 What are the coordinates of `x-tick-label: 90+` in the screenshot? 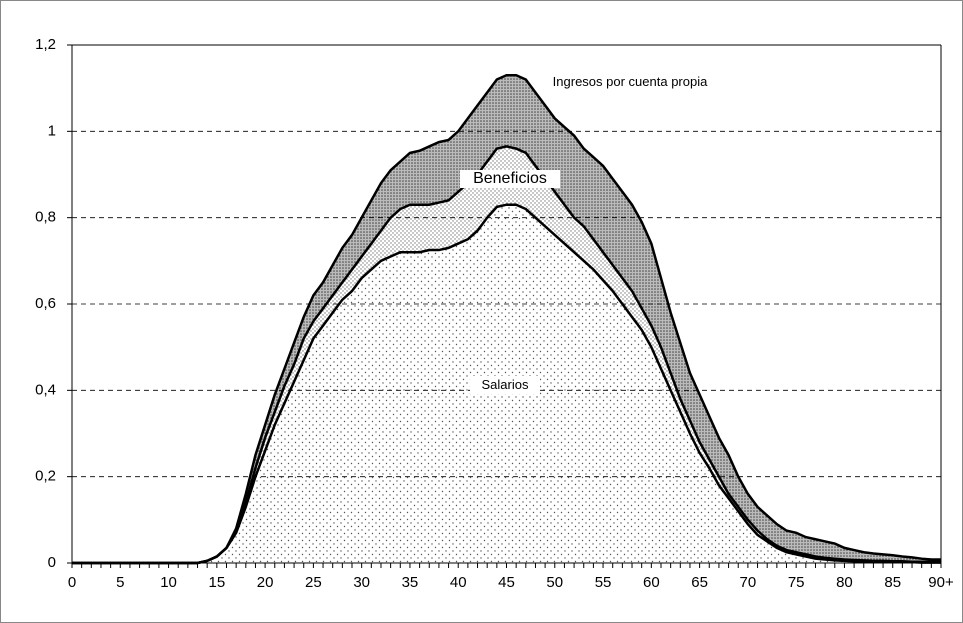 It's located at (941, 582).